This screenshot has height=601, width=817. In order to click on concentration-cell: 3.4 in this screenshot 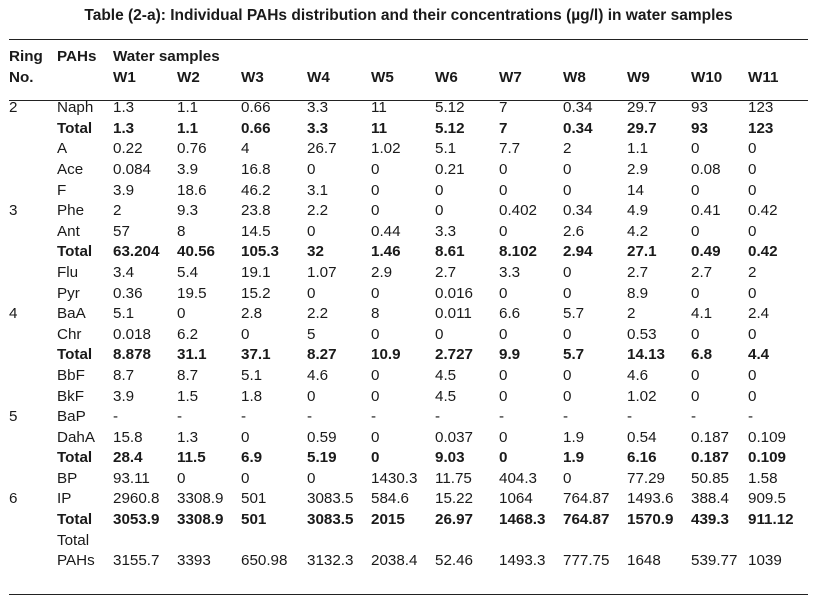, I will do `click(124, 272)`.